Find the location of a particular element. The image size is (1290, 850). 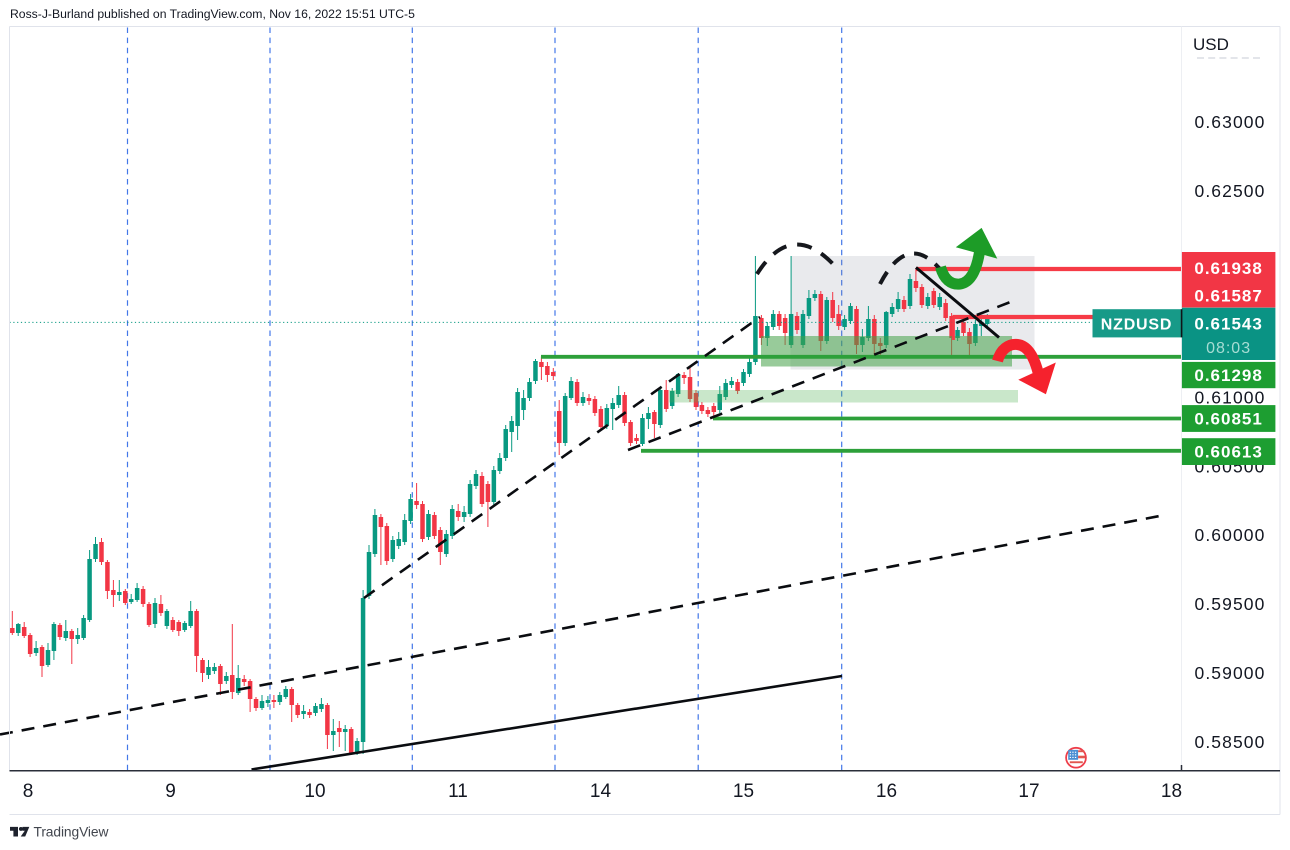

svg-text: TradingView is located at coordinates (71, 832).